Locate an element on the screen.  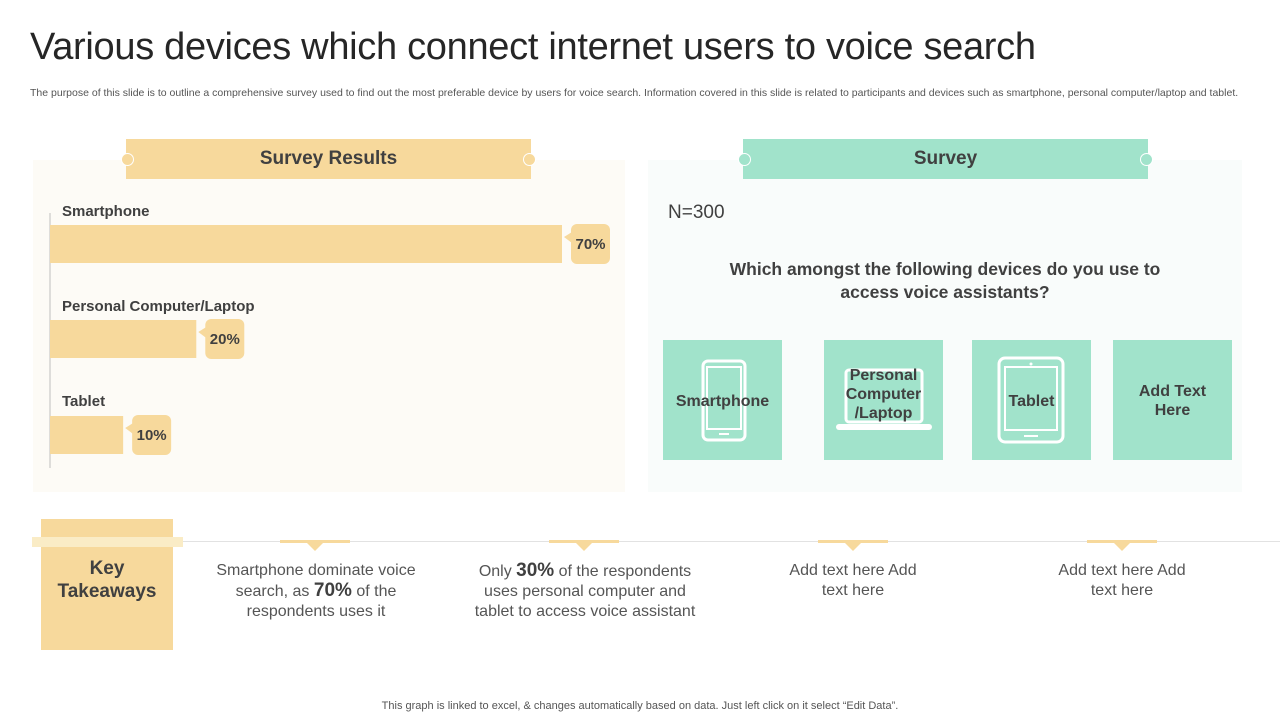
tile-label: Add Text Here is located at coordinates (1172, 401).